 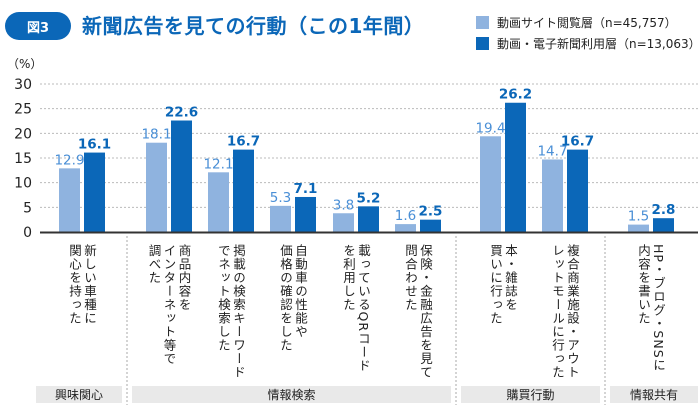 What do you see at coordinates (23, 134) in the screenshot?
I see `y-tick-label: 20` at bounding box center [23, 134].